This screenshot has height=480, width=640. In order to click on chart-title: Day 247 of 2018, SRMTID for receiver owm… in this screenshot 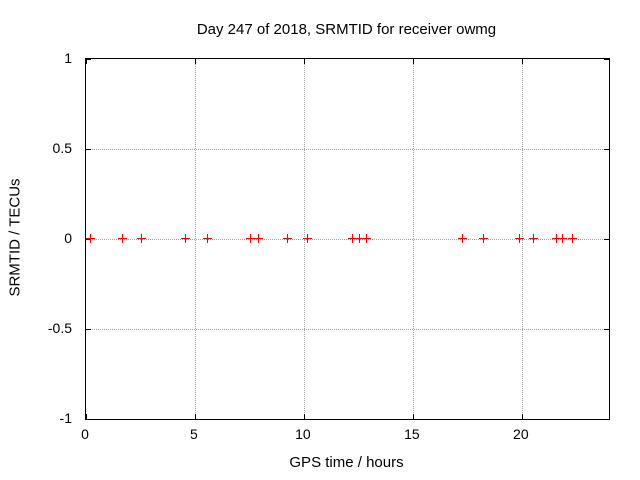, I will do `click(346, 29)`.